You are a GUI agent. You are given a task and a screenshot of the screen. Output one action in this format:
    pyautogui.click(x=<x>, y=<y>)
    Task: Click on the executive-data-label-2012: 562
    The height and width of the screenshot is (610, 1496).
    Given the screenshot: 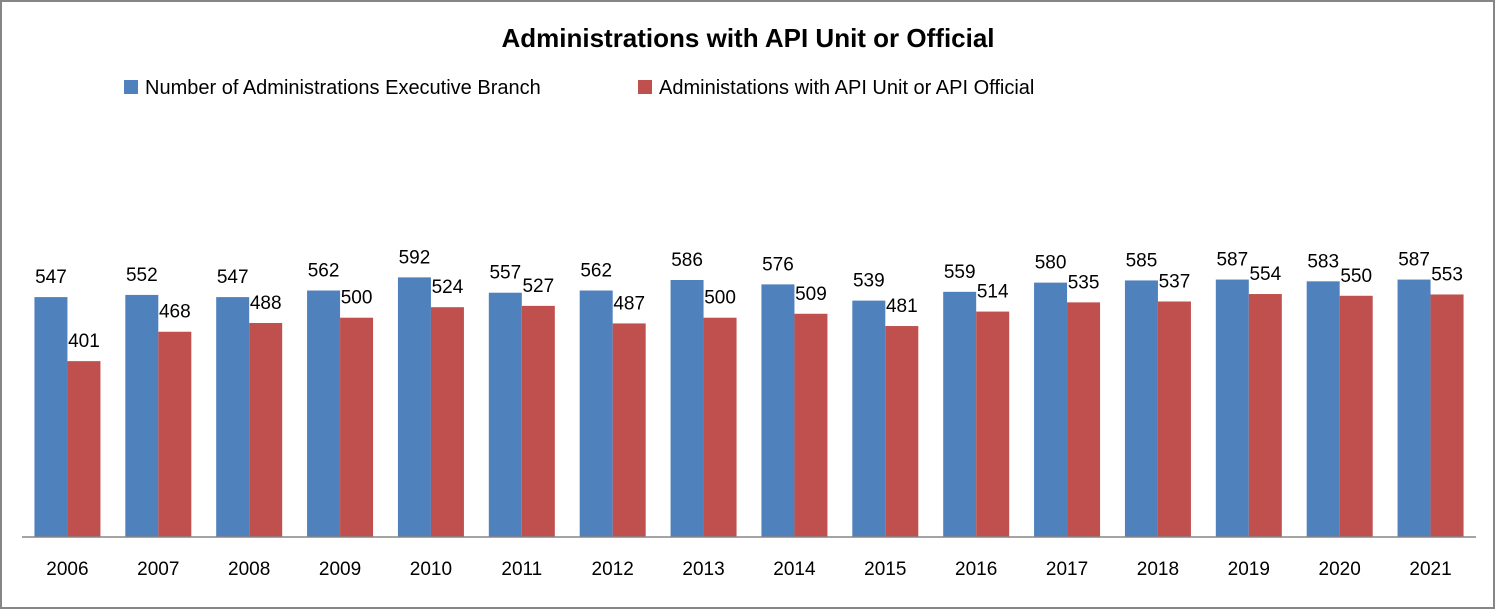 What is the action you would take?
    pyautogui.click(x=596, y=271)
    